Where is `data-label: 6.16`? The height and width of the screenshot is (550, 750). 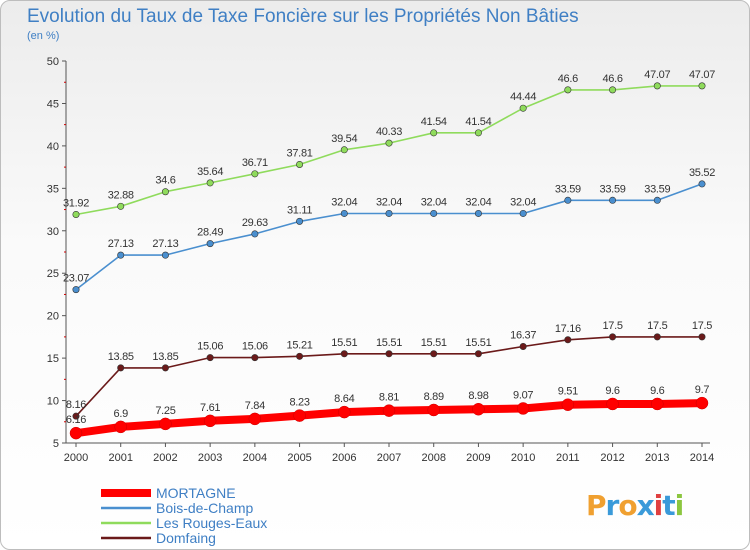
data-label: 6.16 is located at coordinates (76, 420).